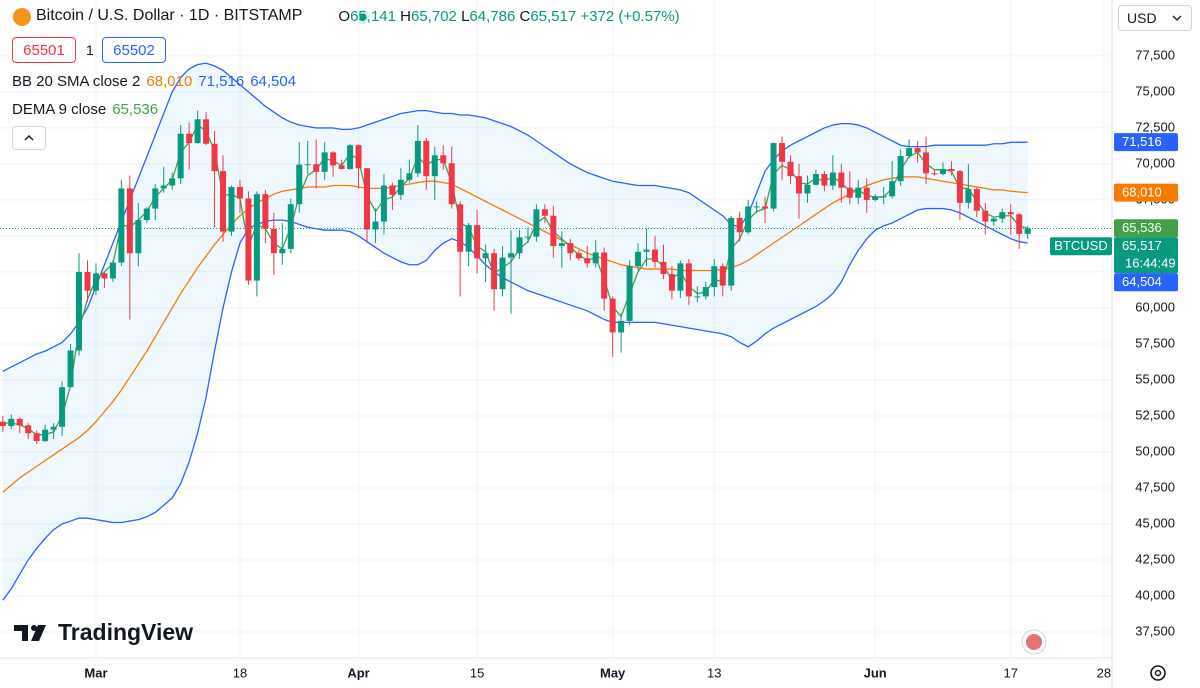 This screenshot has height=688, width=1200. Describe the element at coordinates (1177, 18) in the screenshot. I see `dropdown-icon` at that location.